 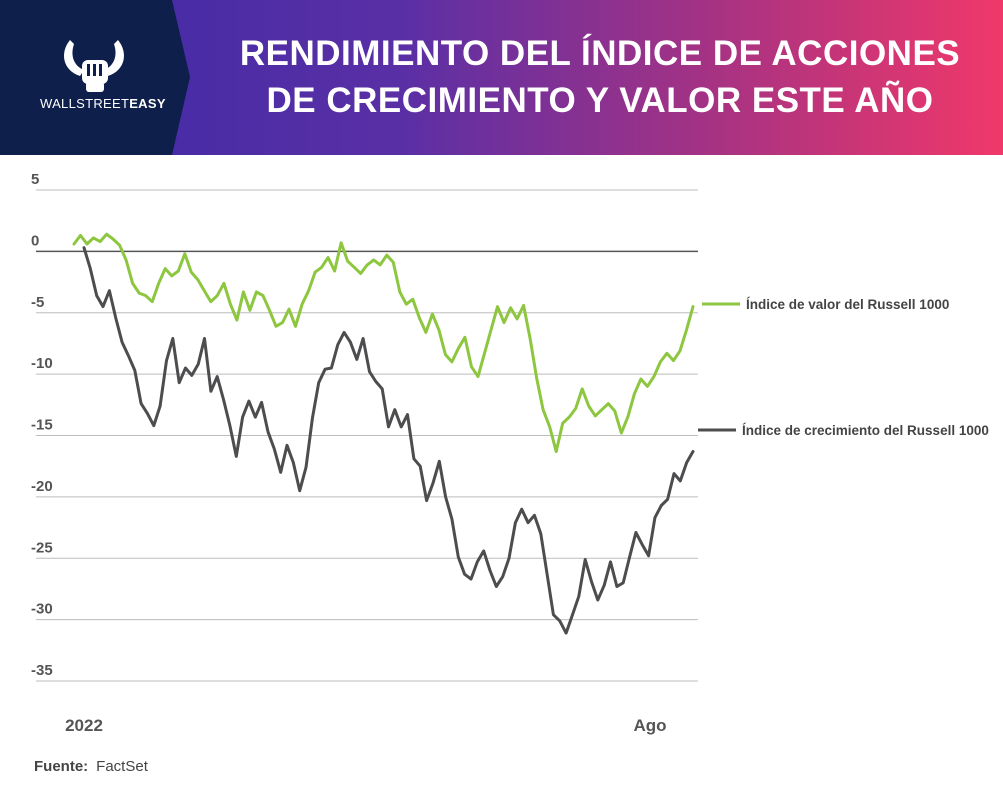 What do you see at coordinates (600, 100) in the screenshot?
I see `title-line-2: DE CRECIMIENTO Y VALOR ESTE AÑO` at bounding box center [600, 100].